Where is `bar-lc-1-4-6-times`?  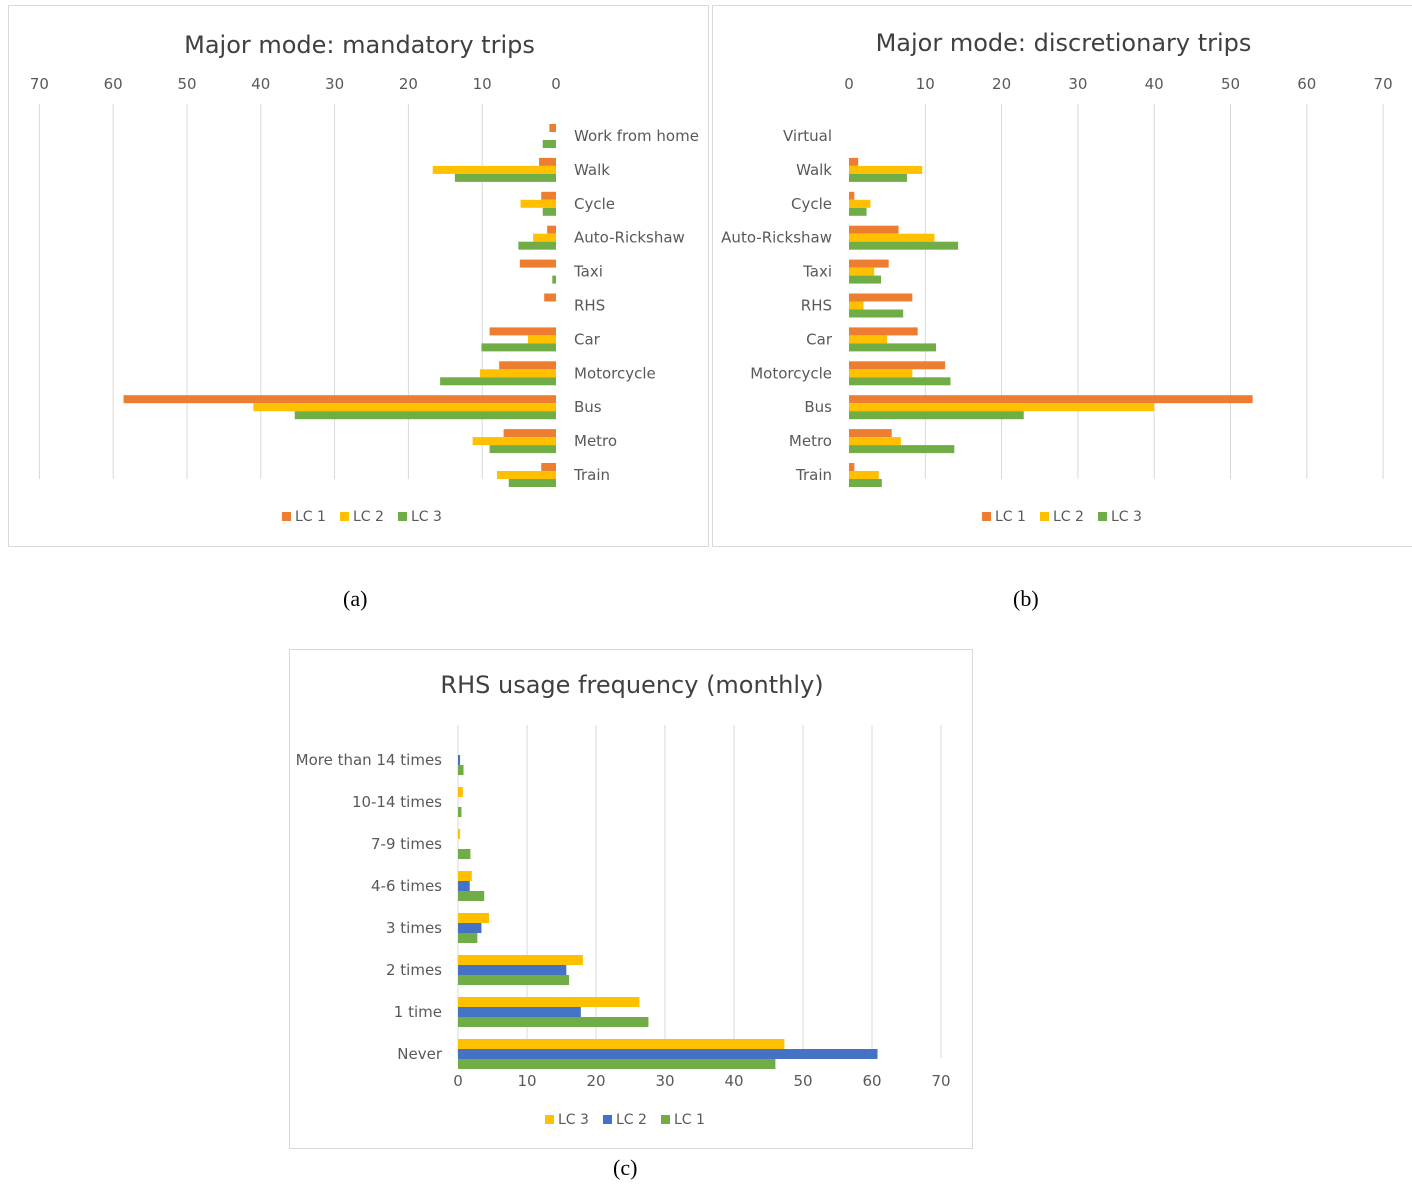 bar-lc-1-4-6-times is located at coordinates (471, 896).